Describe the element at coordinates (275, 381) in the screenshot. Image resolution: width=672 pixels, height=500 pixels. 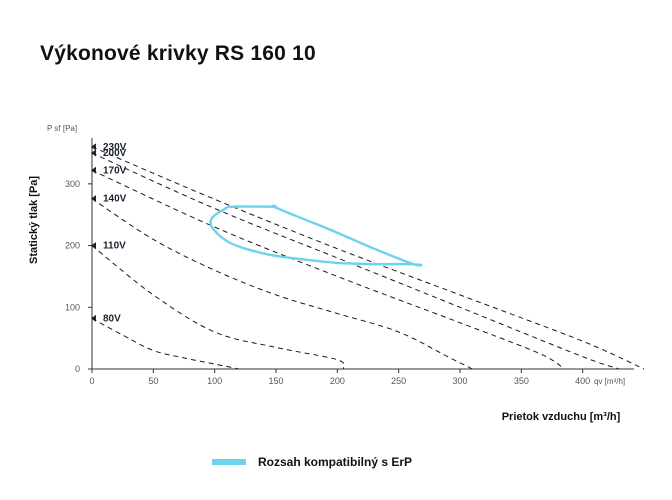
I see `x-tick-label: 150` at that location.